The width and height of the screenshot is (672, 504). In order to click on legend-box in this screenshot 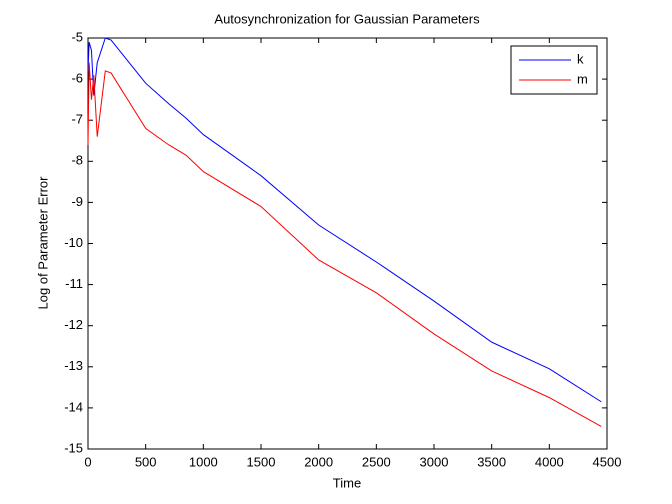, I will do `click(554, 70)`.